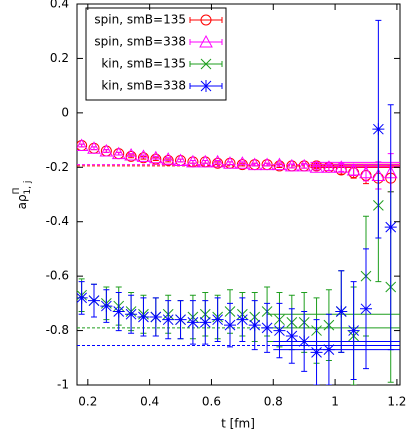  Describe the element at coordinates (140, 42) in the screenshot. I see `legend-label: spin, smB=338` at that location.